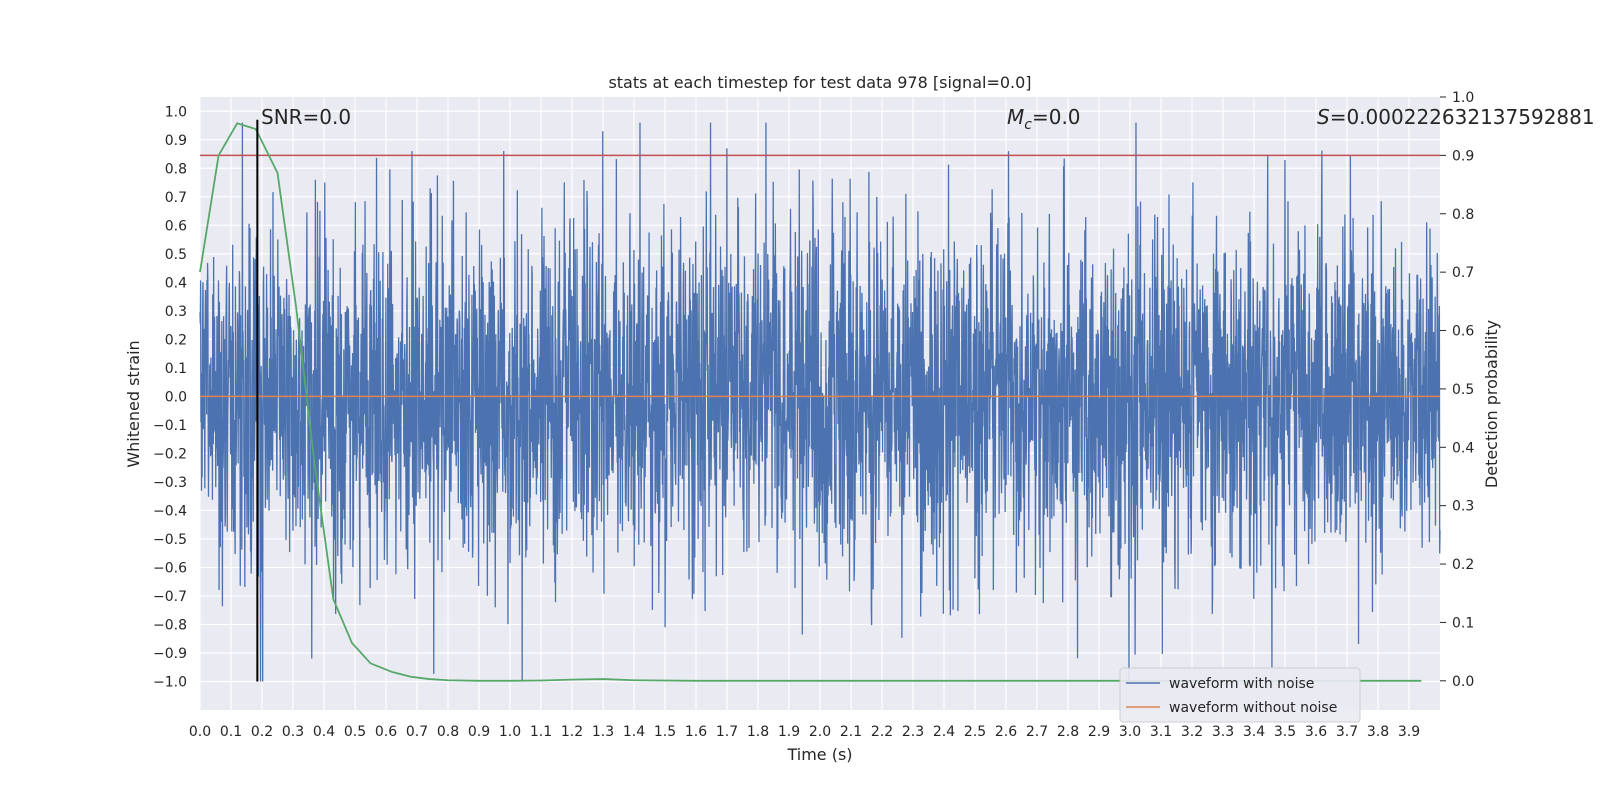 This screenshot has height=800, width=1600. Describe the element at coordinates (170, 568) in the screenshot. I see `y-tick-label: −0.6` at that location.